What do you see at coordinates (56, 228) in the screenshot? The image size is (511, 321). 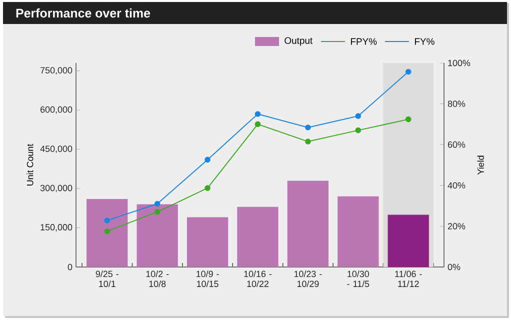 I see `y-tick-label: 150,000` at bounding box center [56, 228].